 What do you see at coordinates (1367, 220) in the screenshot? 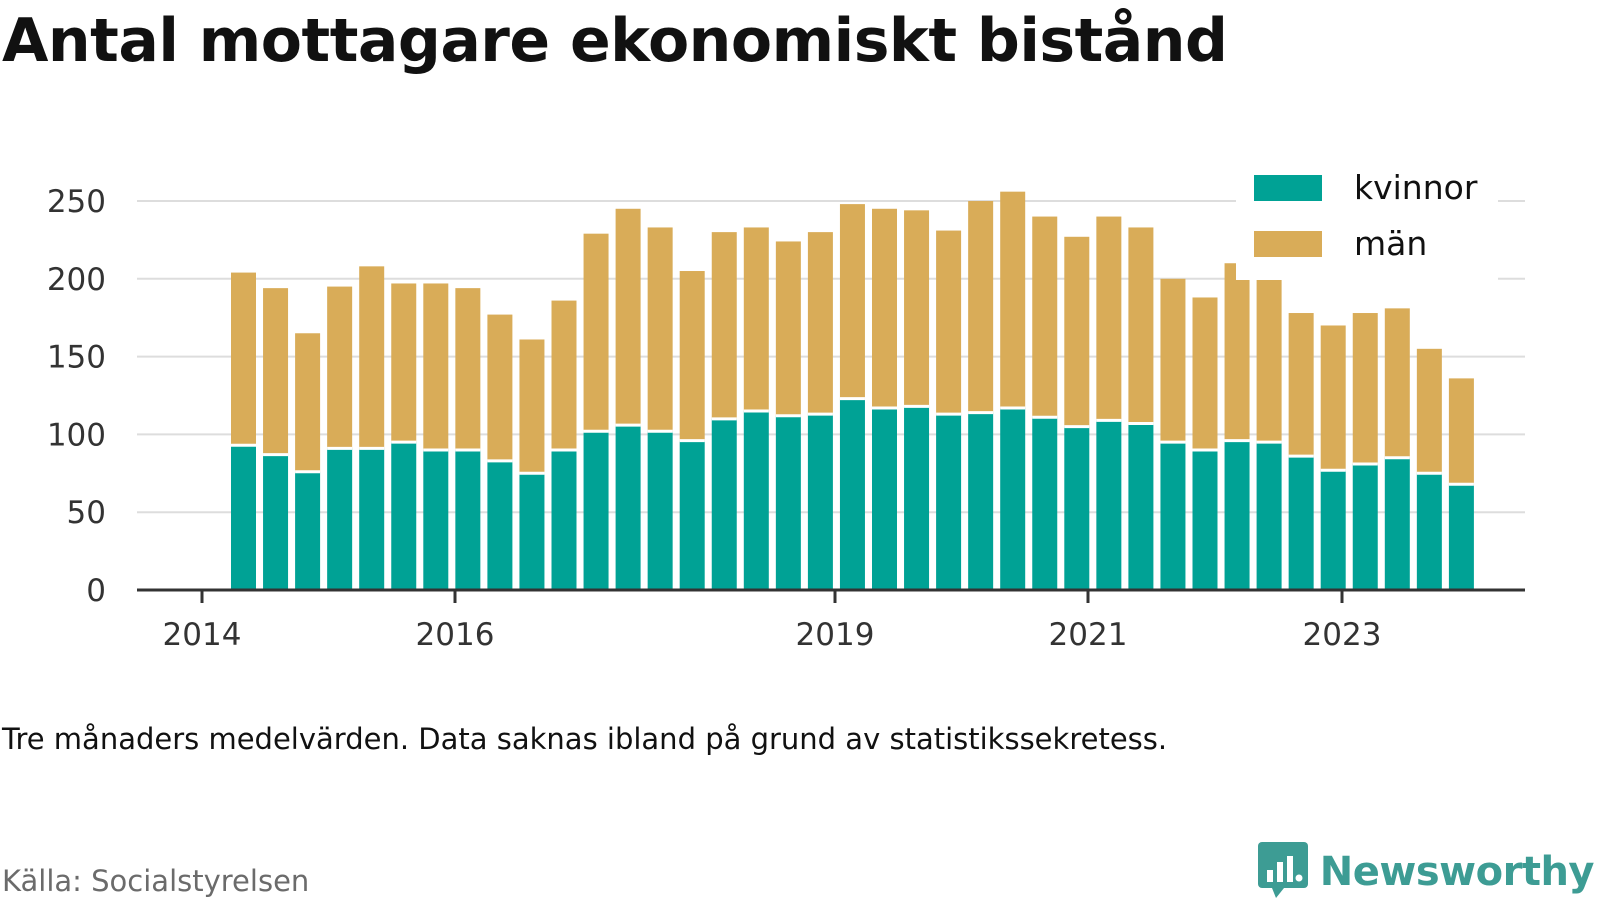
I see `legend: kvinnor män` at bounding box center [1367, 220].